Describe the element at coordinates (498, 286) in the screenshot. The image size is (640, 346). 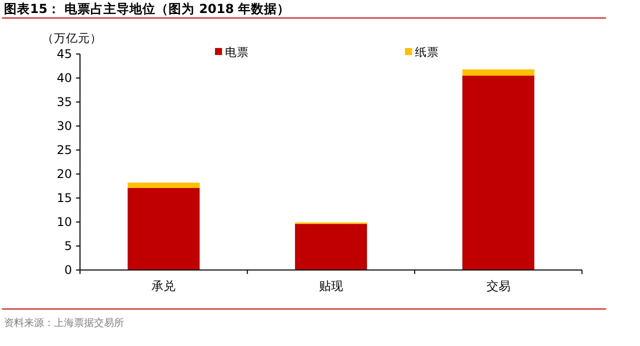
I see `x-tick-label: 交易` at that location.